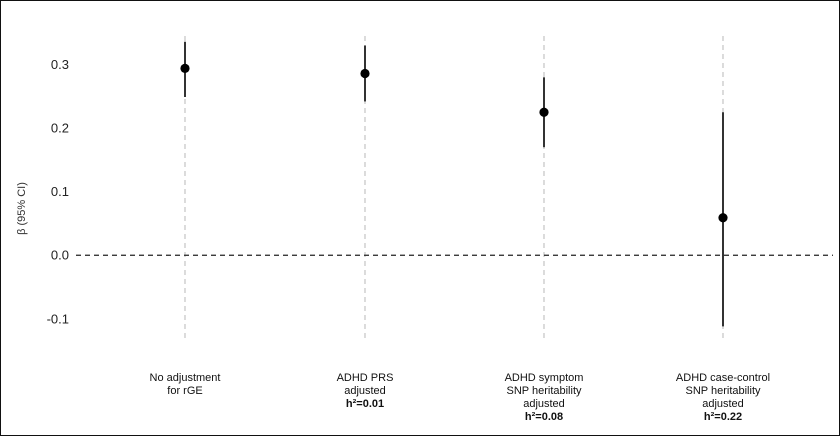  Describe the element at coordinates (723, 378) in the screenshot. I see `x-category-label-line: ADHD case-control` at that location.